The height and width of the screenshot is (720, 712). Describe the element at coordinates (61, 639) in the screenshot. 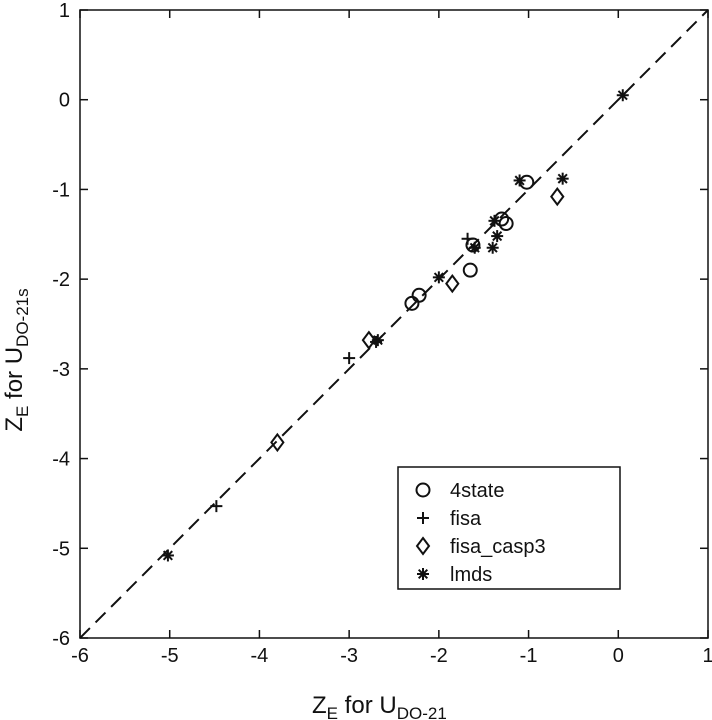

I see `y-tick-label: -6` at that location.